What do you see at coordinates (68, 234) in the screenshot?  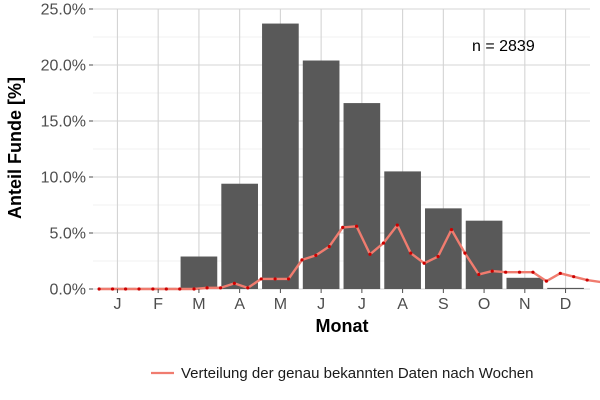 I see `y-tick-label: 5.0%` at bounding box center [68, 234].